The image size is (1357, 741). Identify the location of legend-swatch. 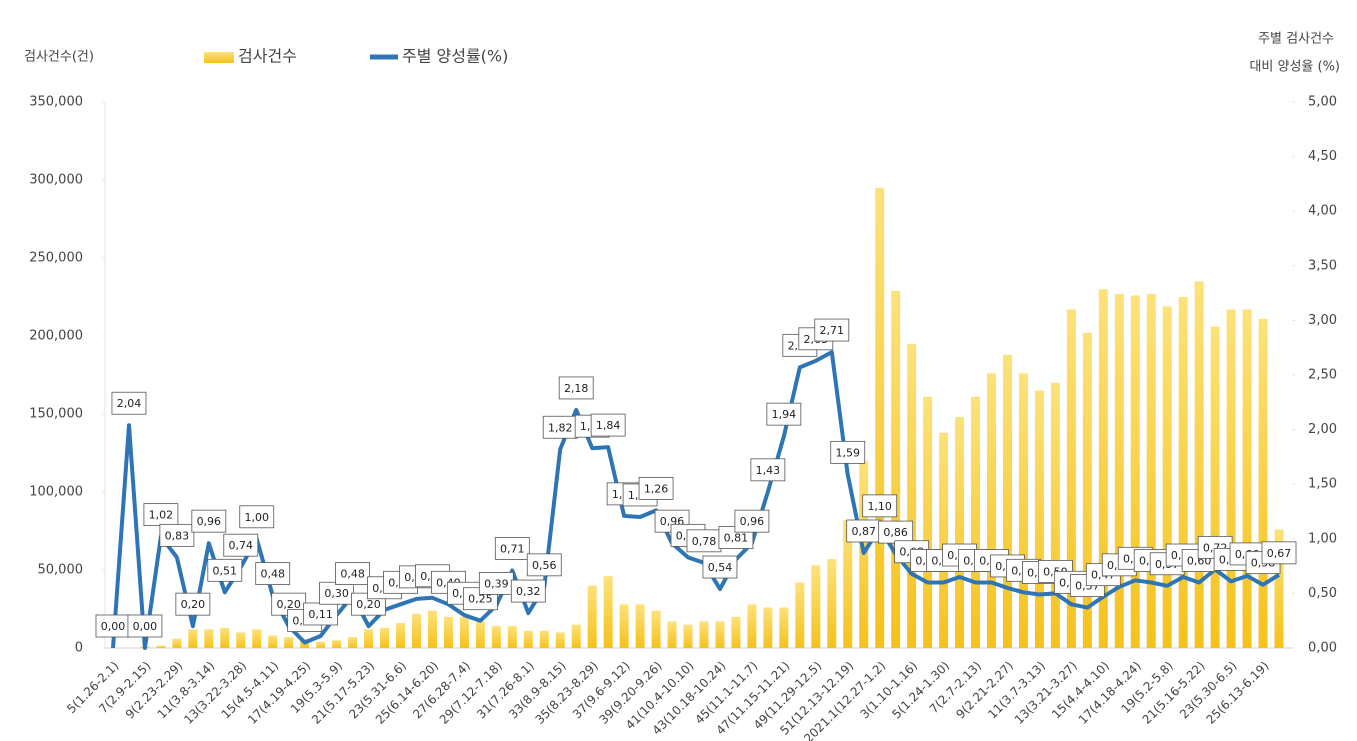
(219, 57).